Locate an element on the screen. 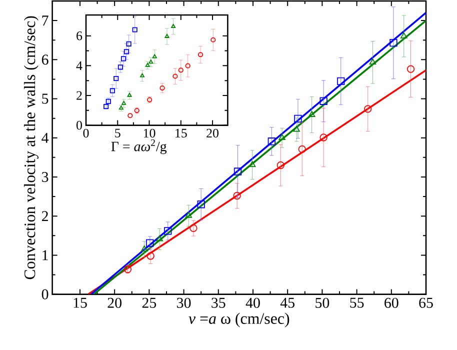 The height and width of the screenshot is (350, 457). y-tick-label: 7 is located at coordinates (45, 21).